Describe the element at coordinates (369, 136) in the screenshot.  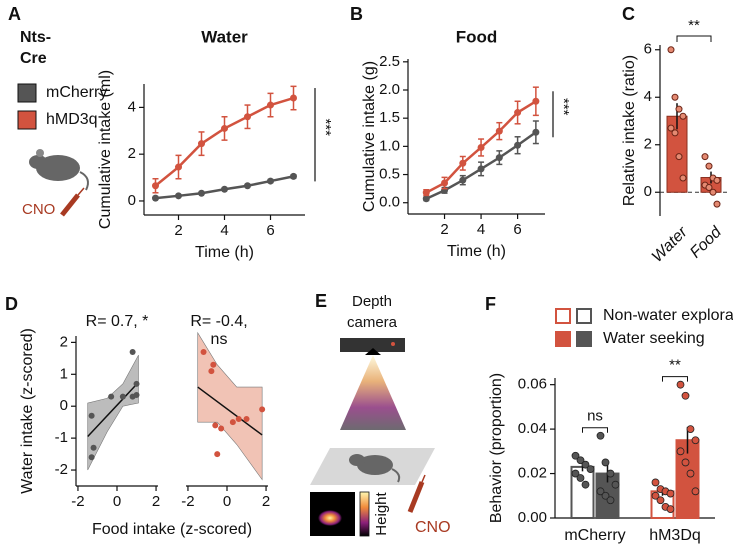
I see `y-axis-label: Cumulative intake (g)` at that location.